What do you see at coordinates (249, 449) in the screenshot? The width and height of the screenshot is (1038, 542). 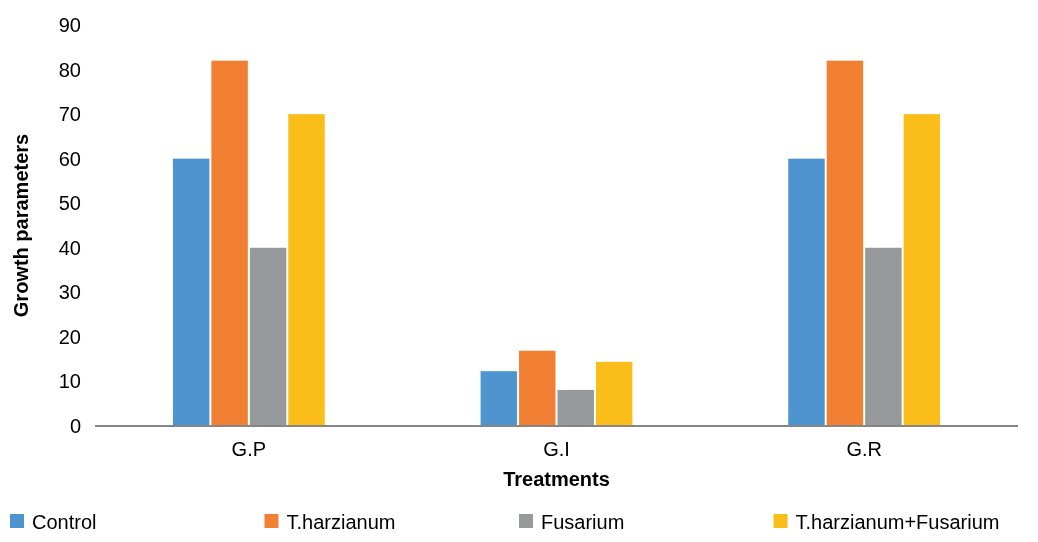 I see `x-tick-label: G.P` at bounding box center [249, 449].